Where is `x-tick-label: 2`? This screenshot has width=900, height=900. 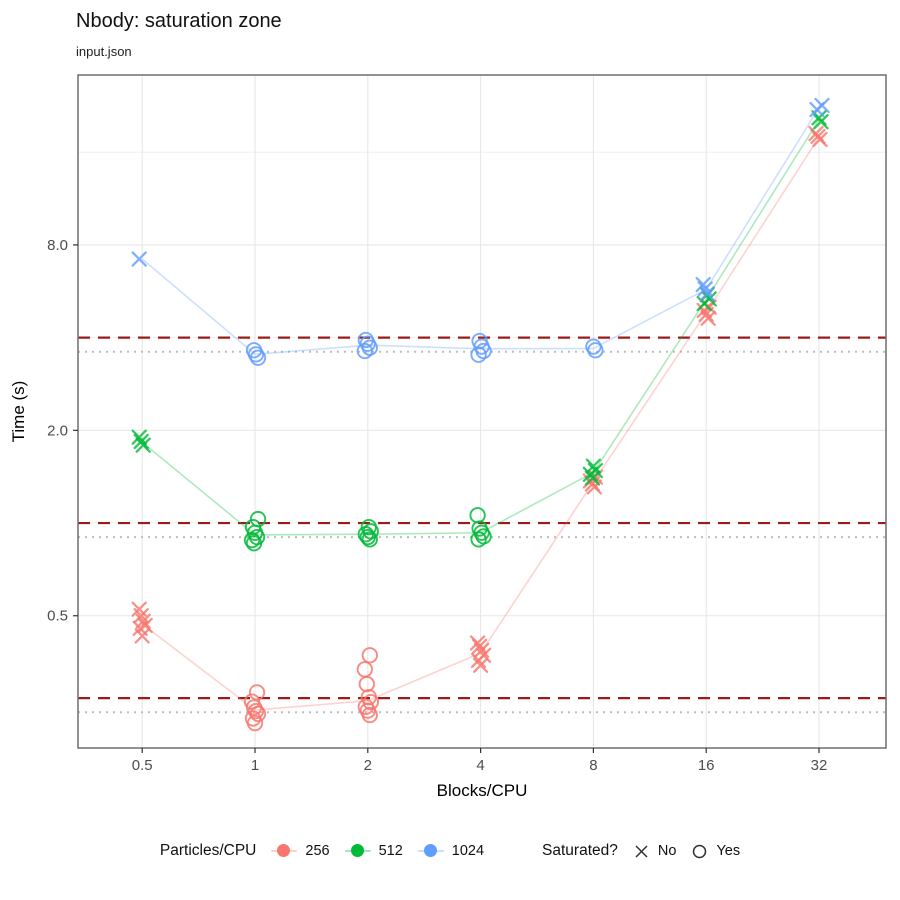 x-tick-label: 2 is located at coordinates (368, 765).